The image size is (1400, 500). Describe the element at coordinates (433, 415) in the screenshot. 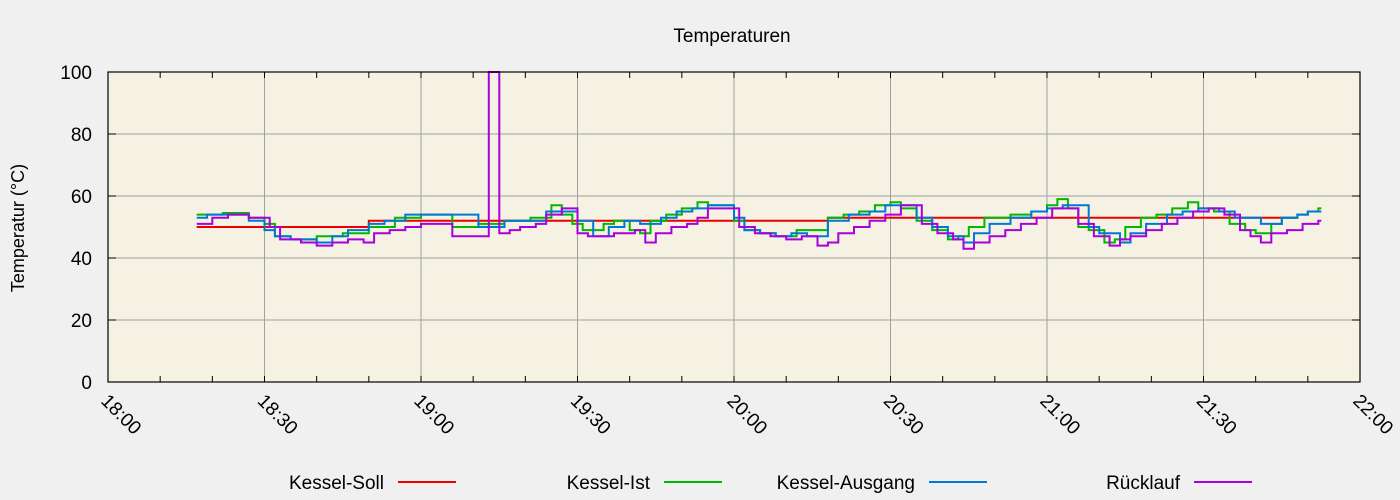

I see `x-tick-label: 19:00` at that location.